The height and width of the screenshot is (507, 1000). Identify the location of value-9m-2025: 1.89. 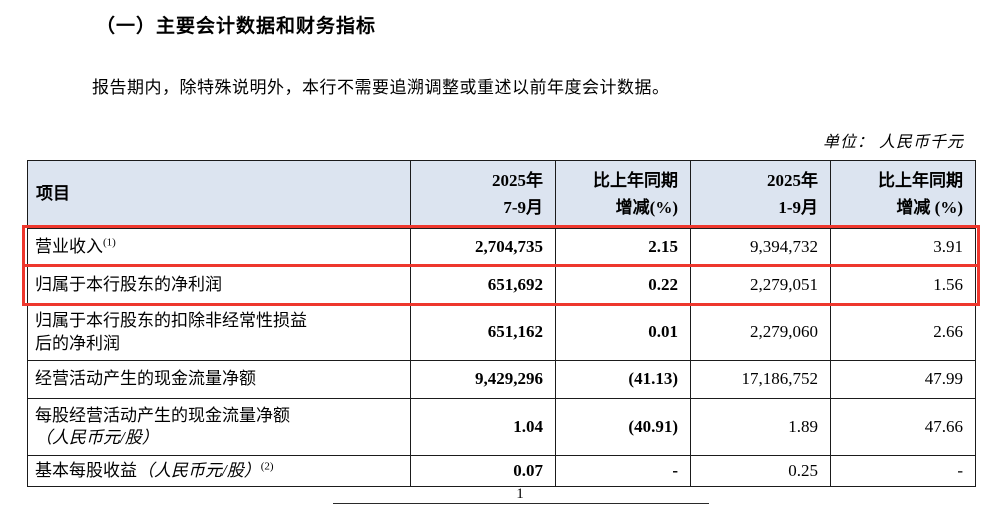
(760, 427).